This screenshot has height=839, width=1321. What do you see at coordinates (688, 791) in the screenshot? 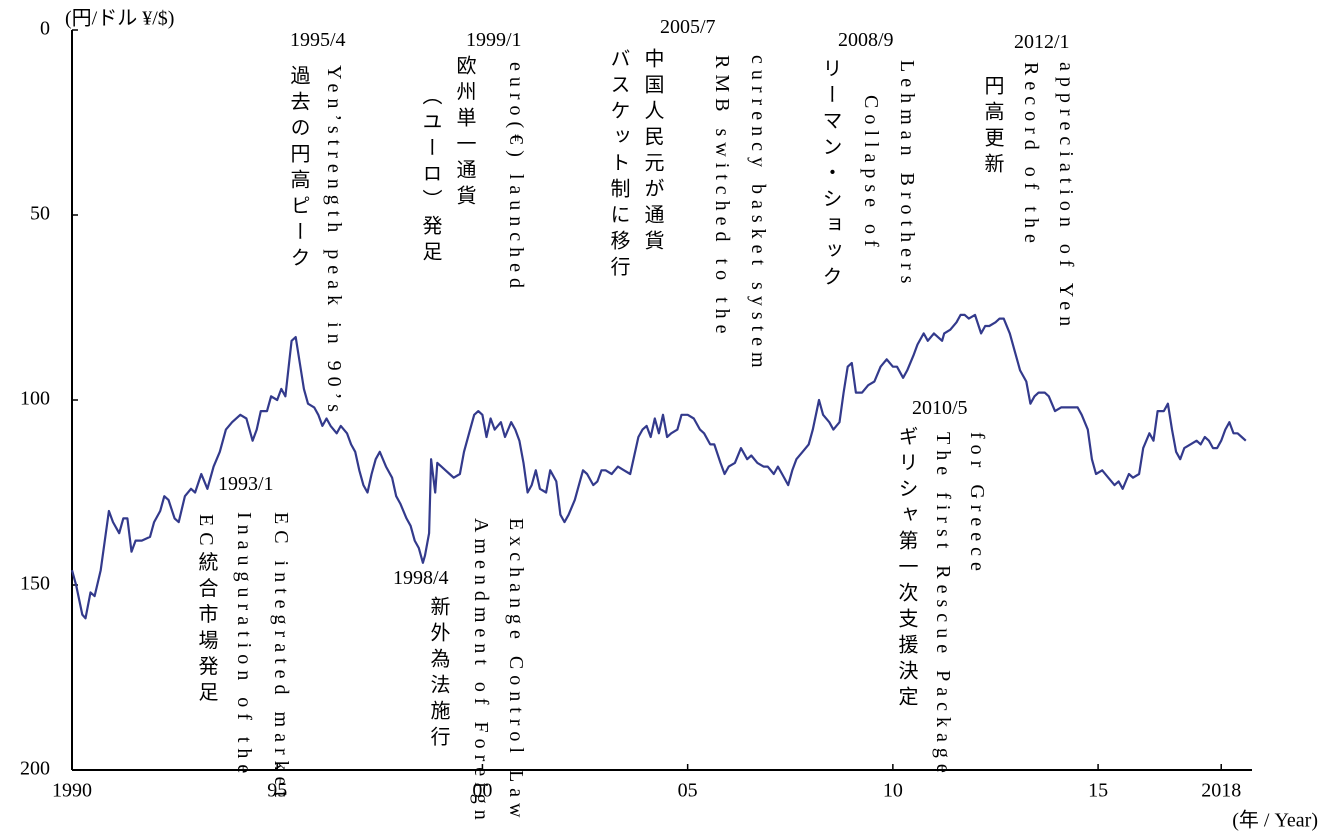
I see `x-tick-label: 05` at bounding box center [688, 791].